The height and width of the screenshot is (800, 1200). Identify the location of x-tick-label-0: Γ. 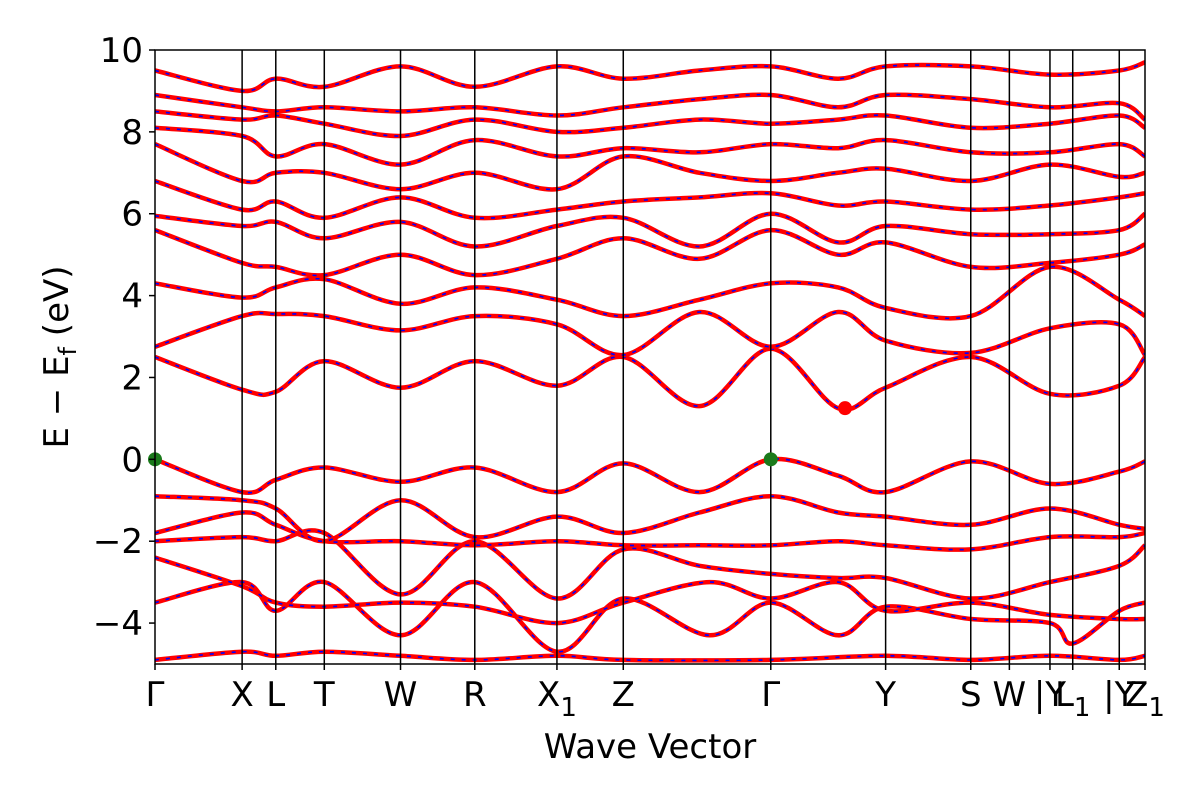
(155, 695).